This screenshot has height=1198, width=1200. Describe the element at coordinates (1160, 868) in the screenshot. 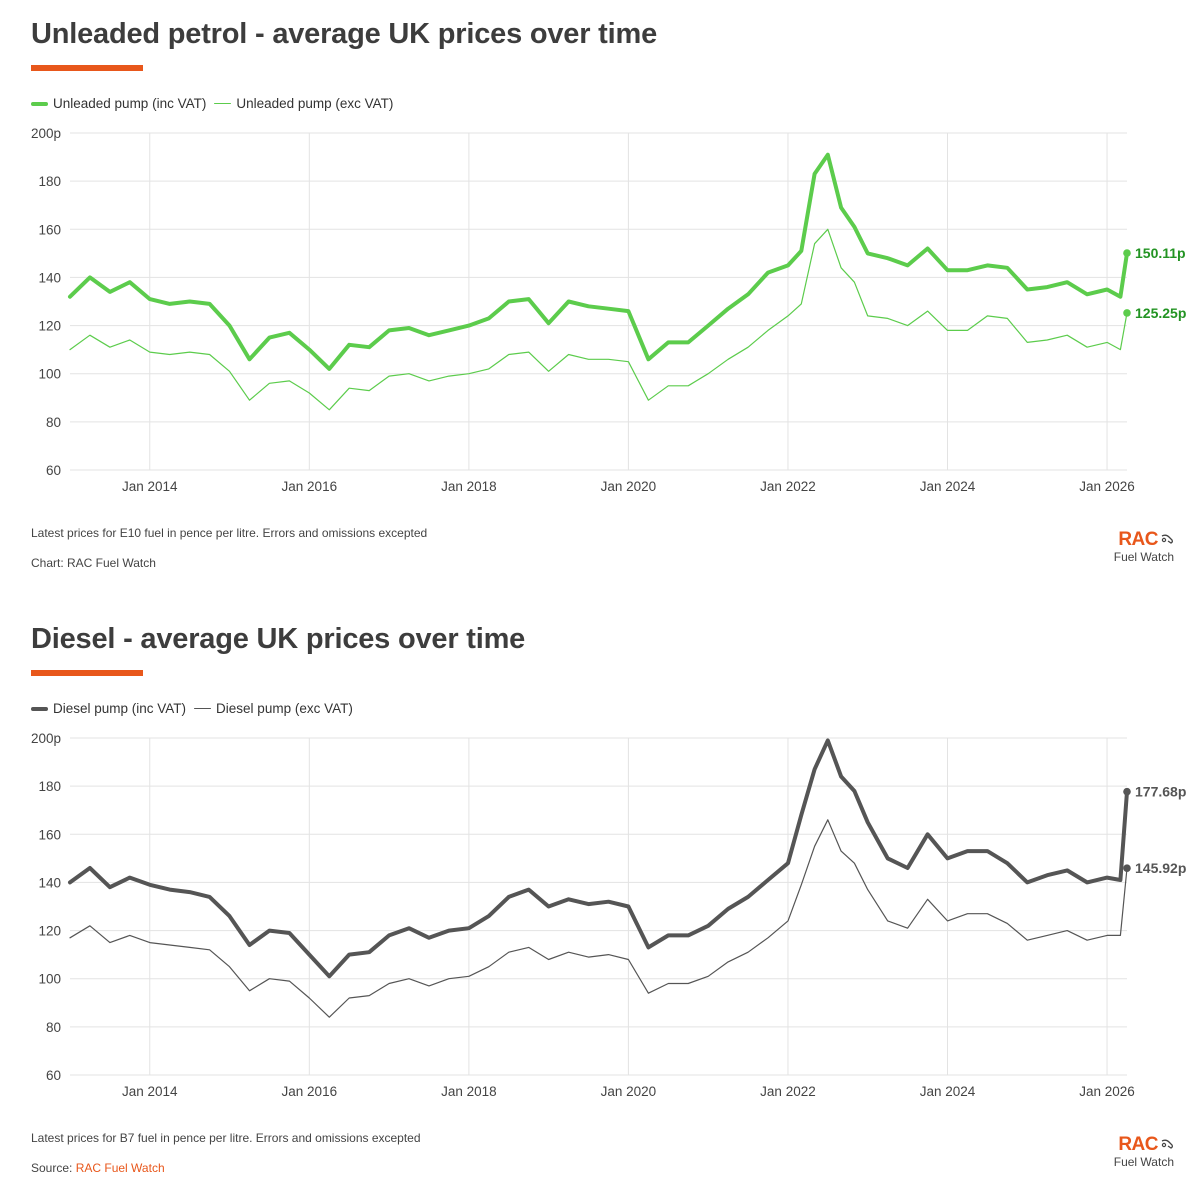

I see `series-end-label: 145.92p` at that location.